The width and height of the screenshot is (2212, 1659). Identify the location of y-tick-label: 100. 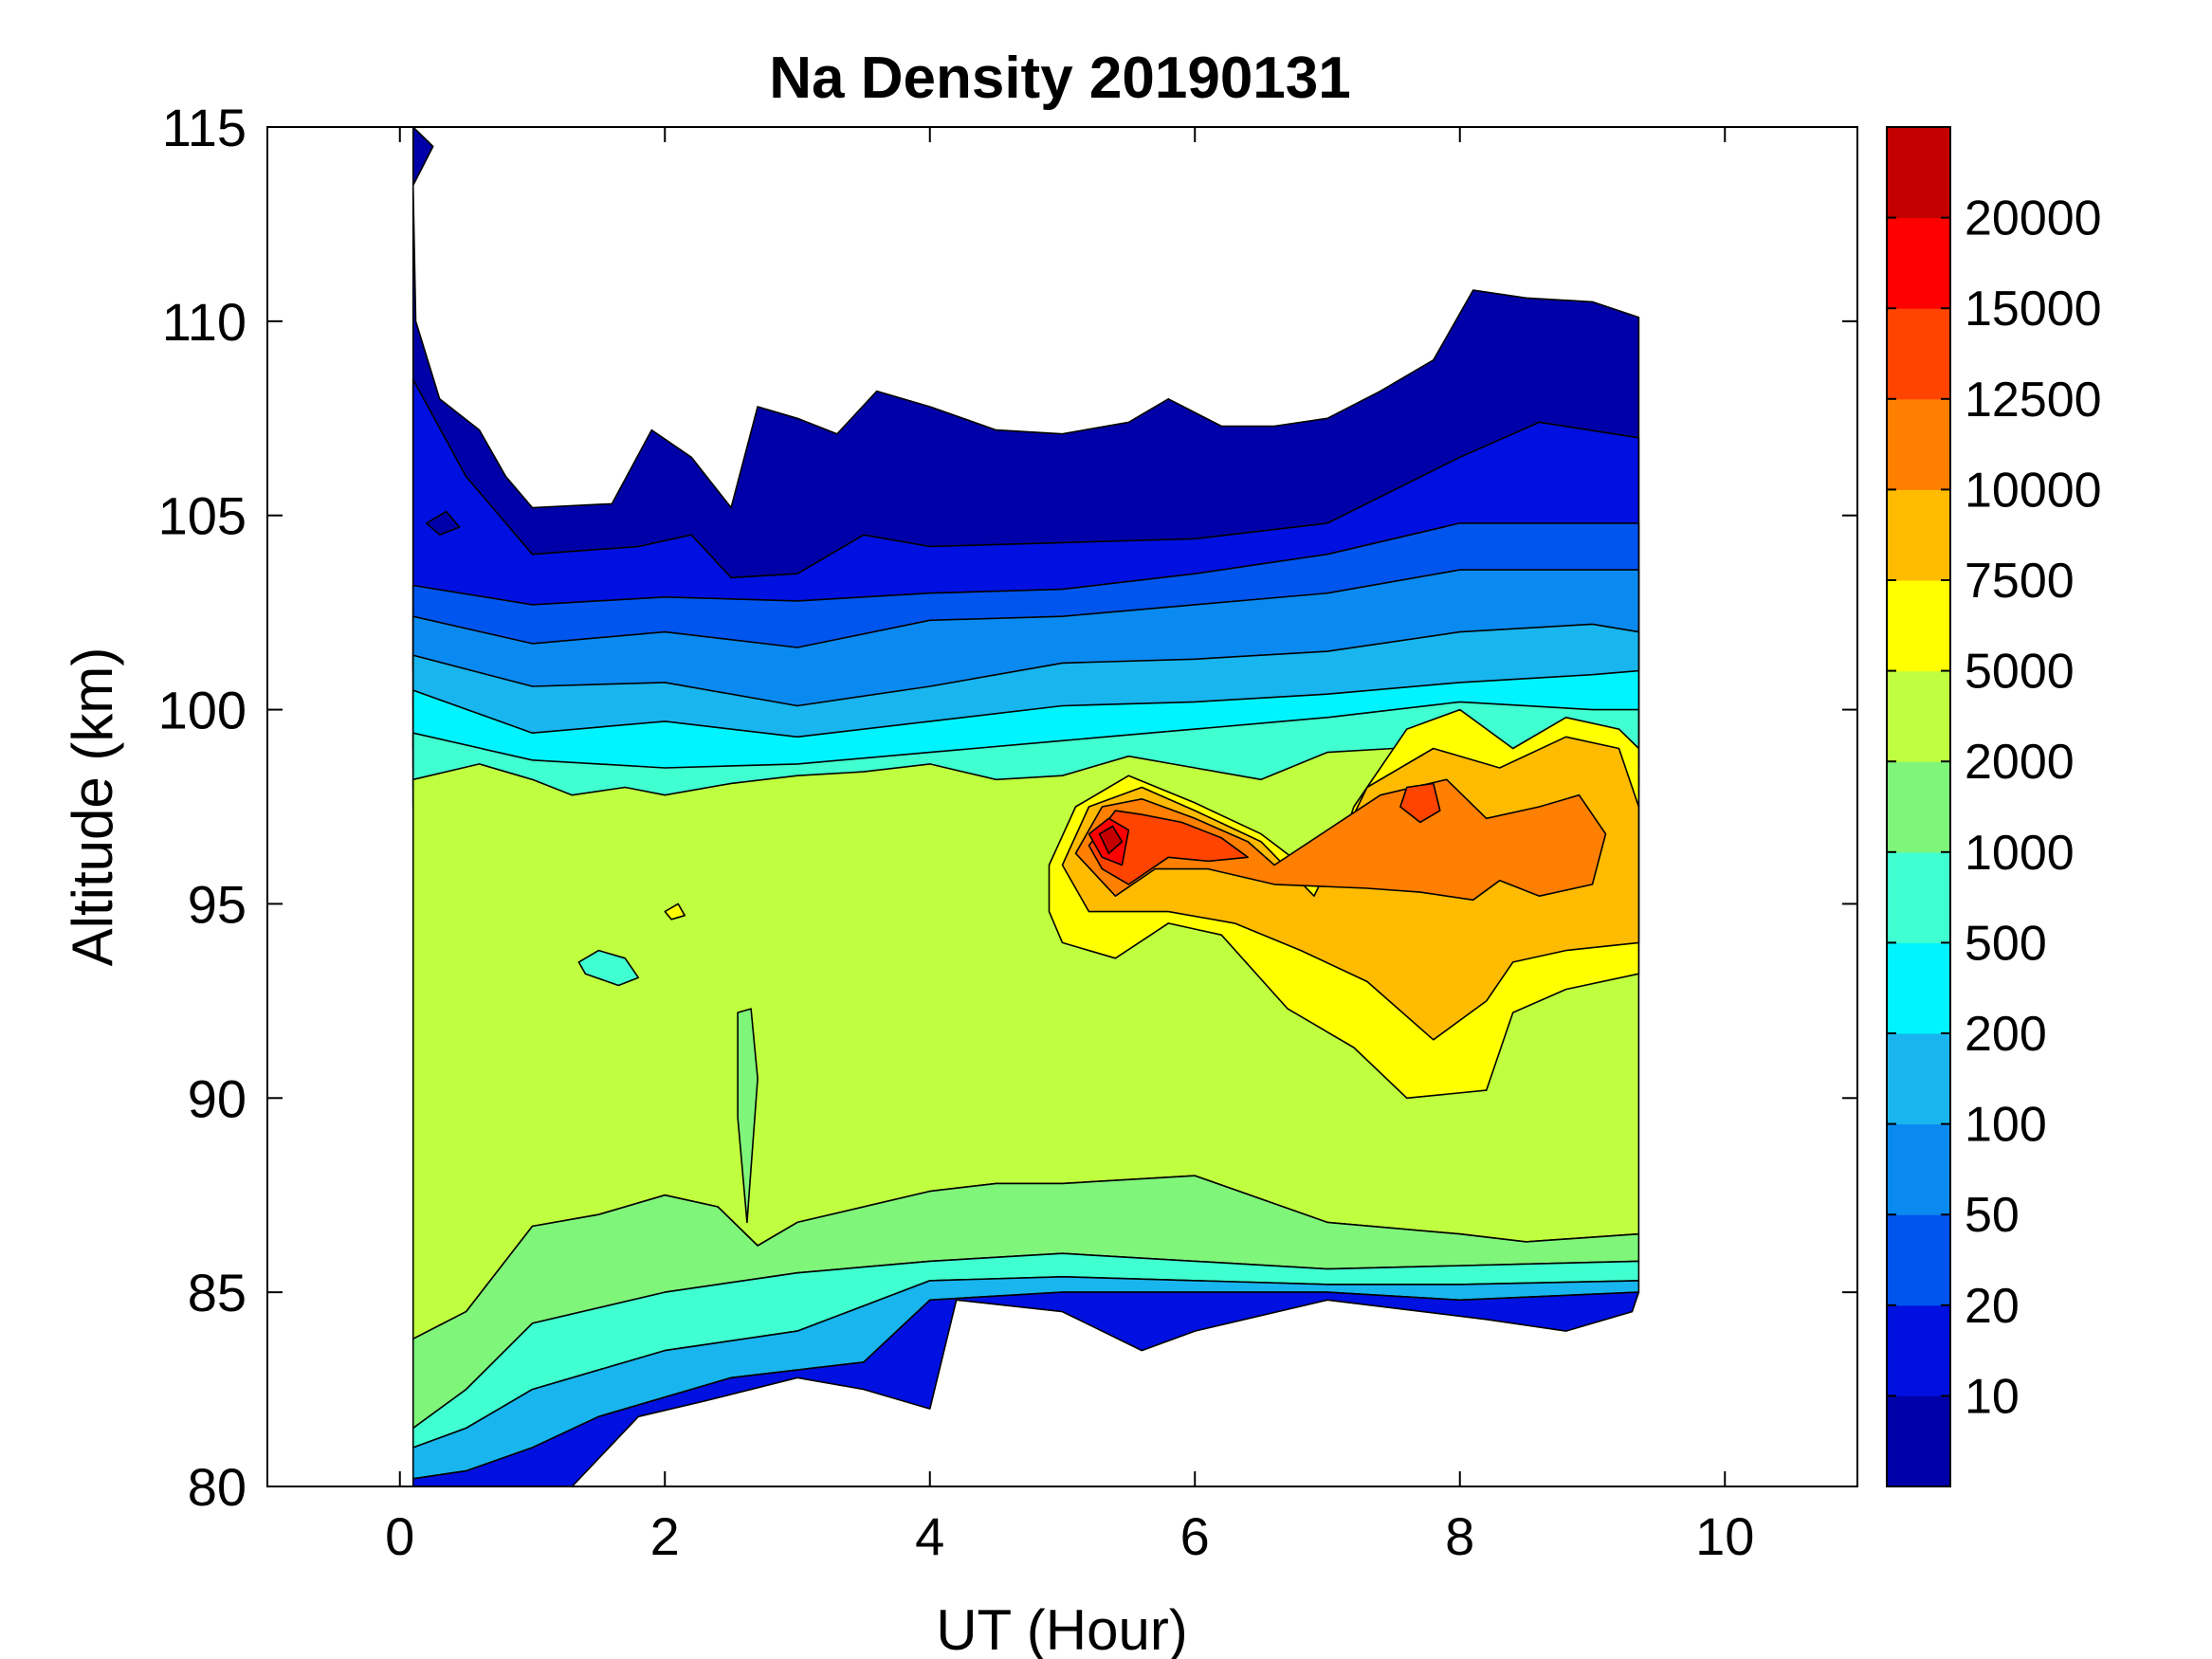
(202, 710).